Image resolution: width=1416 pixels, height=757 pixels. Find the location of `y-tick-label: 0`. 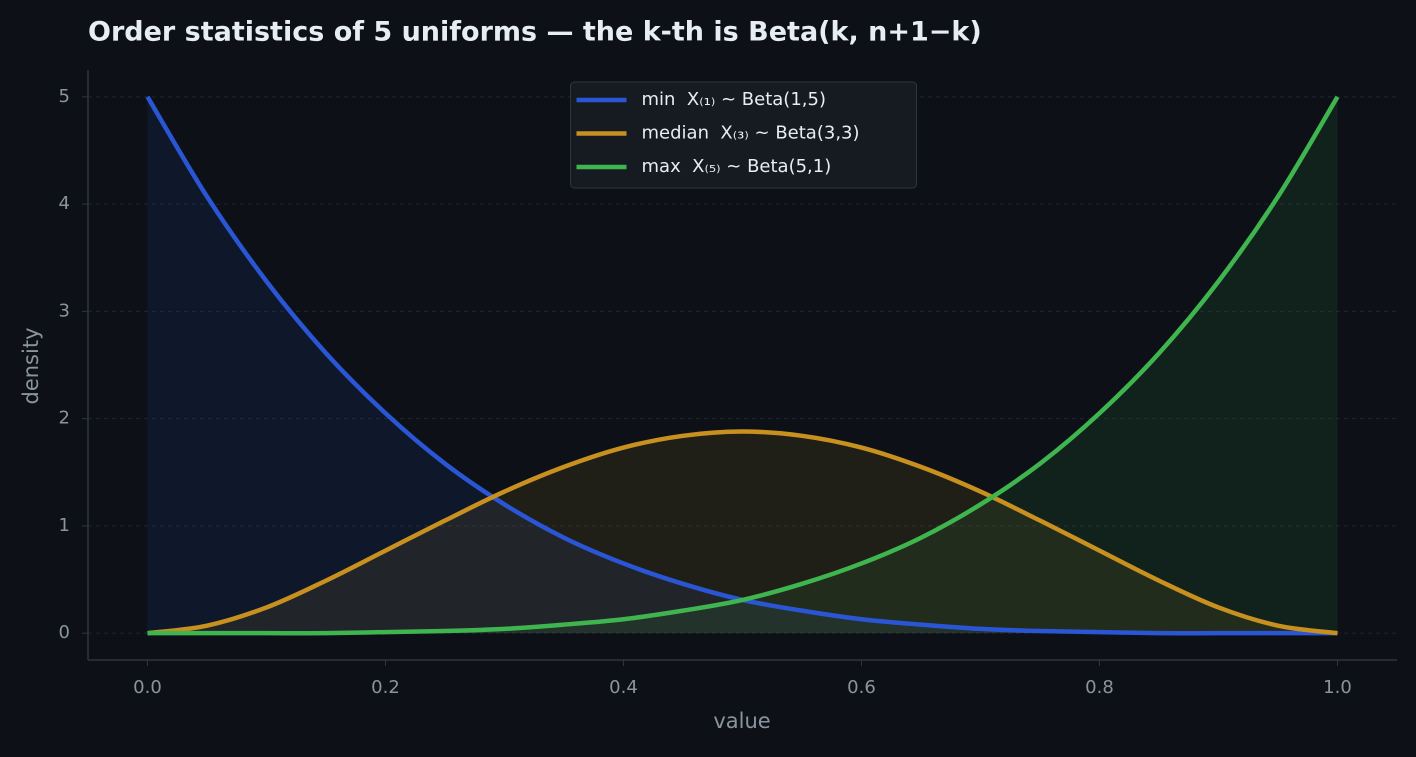

y-tick-label: 0 is located at coordinates (64, 632).